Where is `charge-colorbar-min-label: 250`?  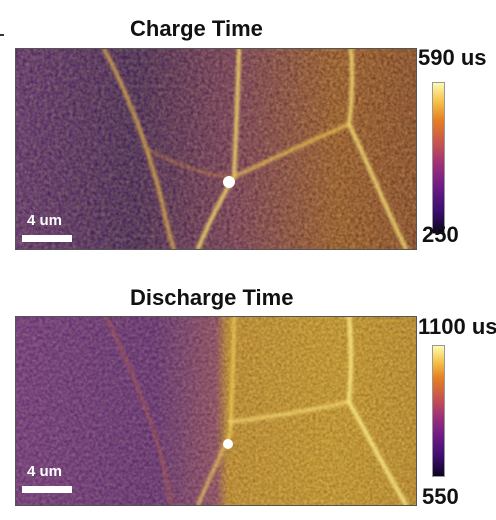 charge-colorbar-min-label: 250 is located at coordinates (440, 234).